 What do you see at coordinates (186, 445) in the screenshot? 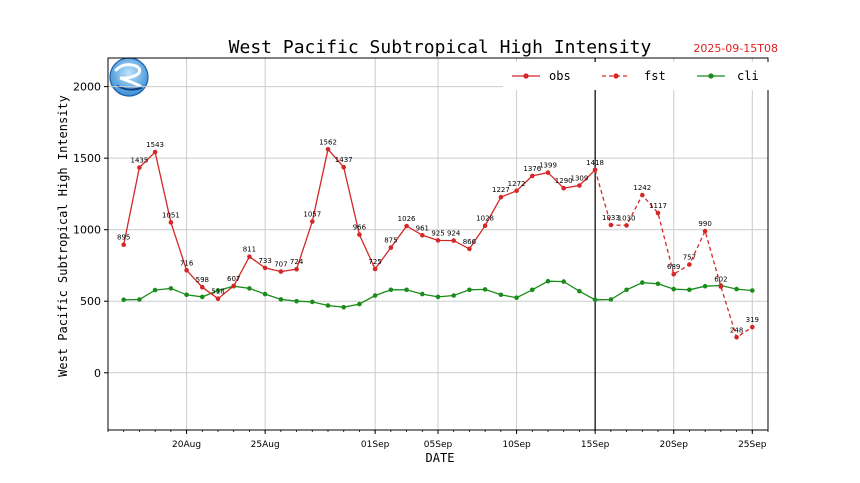
I see `x-tick-label: 20Aug` at bounding box center [186, 445].